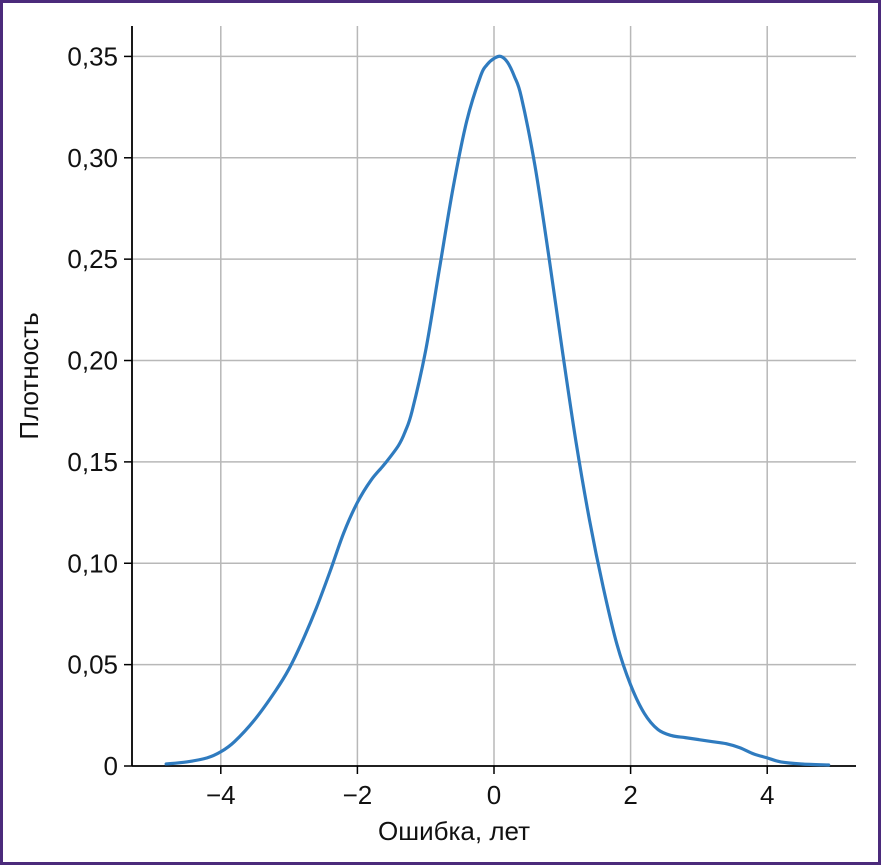 The height and width of the screenshot is (865, 881). What do you see at coordinates (92, 259) in the screenshot?
I see `y-tick-label: 0,25` at bounding box center [92, 259].